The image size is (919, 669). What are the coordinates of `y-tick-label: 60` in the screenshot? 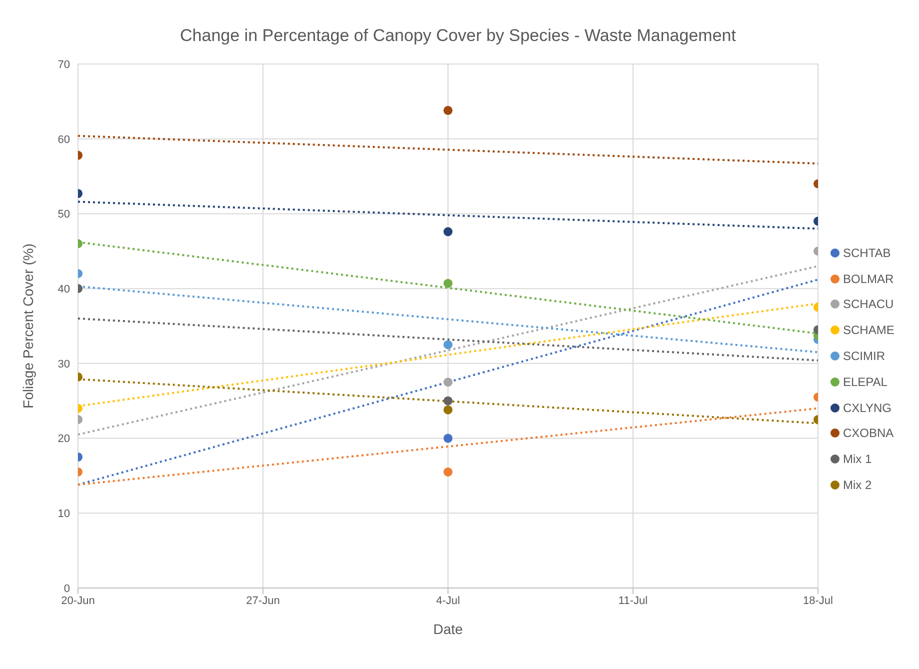 It's located at (64, 140).